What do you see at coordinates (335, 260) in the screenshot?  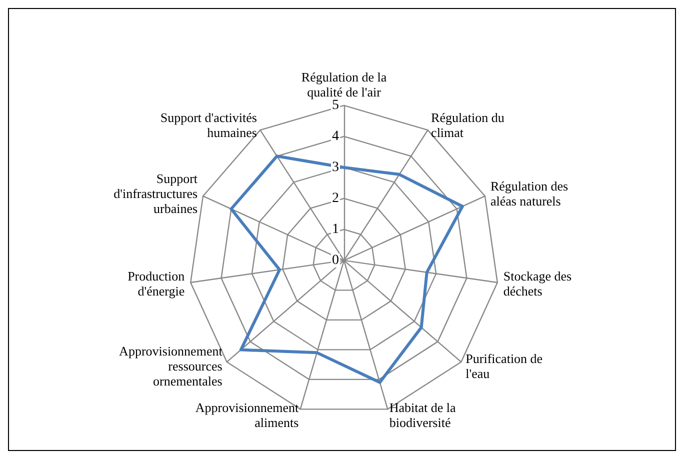 I see `y-tick-label: 0` at bounding box center [335, 260].